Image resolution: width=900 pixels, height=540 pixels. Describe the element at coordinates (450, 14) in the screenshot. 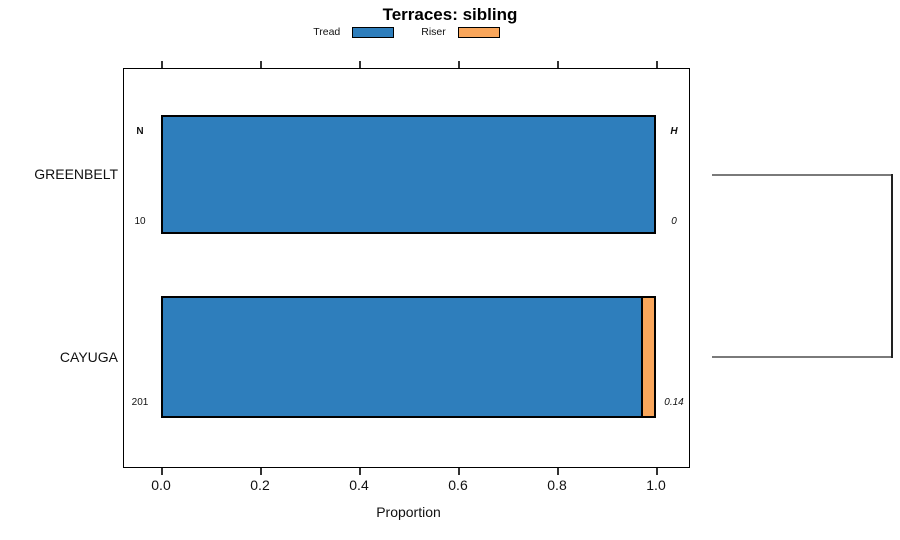

I see `chart-title: Terraces: sibling` at that location.